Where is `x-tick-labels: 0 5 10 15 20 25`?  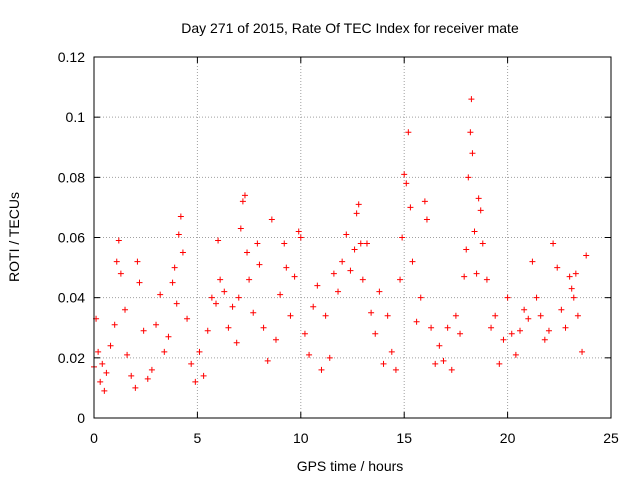 x-tick-labels: 0 5 10 15 20 25 is located at coordinates (354, 438).